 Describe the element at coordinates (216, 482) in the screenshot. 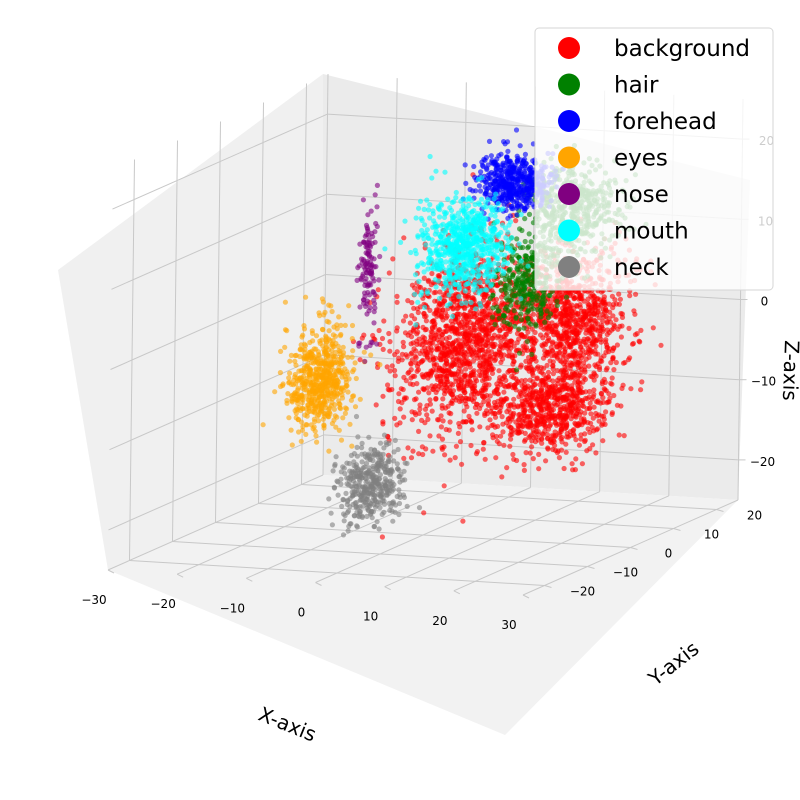

I see `grid-line-z-left` at that location.